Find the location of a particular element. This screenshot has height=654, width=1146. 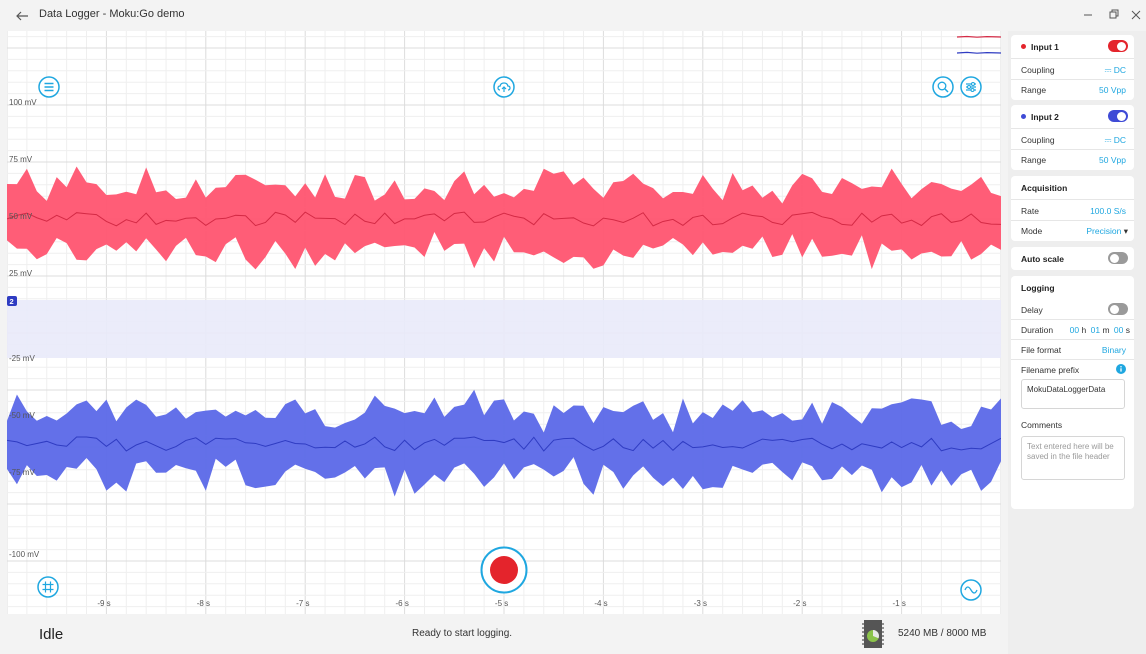

status-message: Ready to start logging. is located at coordinates (462, 633).